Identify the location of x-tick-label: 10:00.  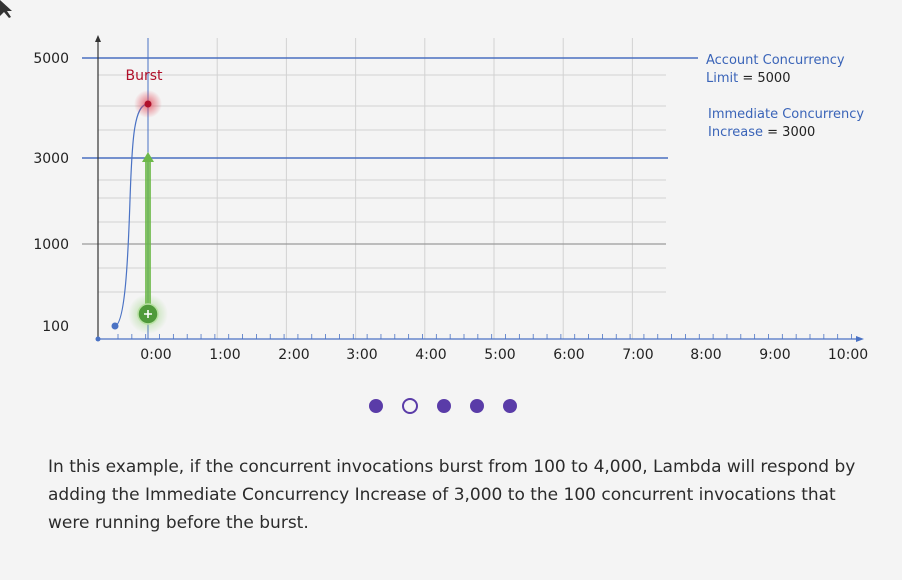
(848, 355).